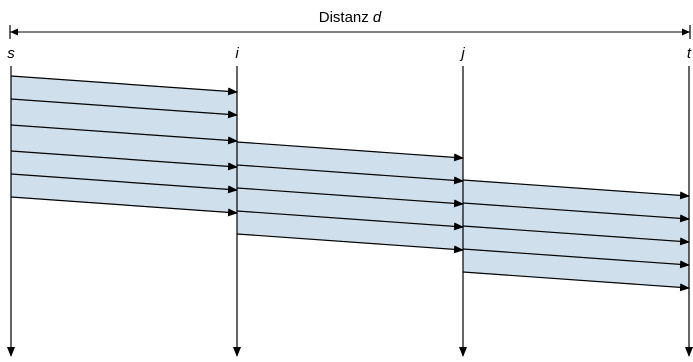 This screenshot has height=362, width=693. I want to click on hop-arrows-s-i, so click(124, 146).